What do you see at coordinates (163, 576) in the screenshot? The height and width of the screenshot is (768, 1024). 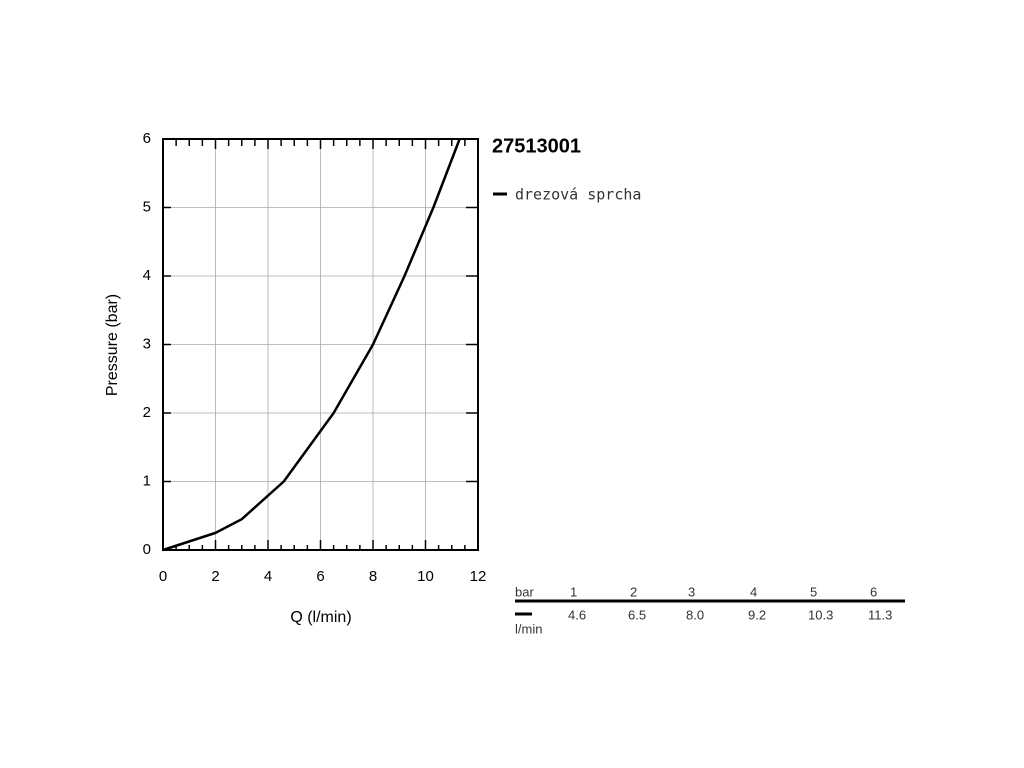 I see `x-tick-label: 0` at bounding box center [163, 576].